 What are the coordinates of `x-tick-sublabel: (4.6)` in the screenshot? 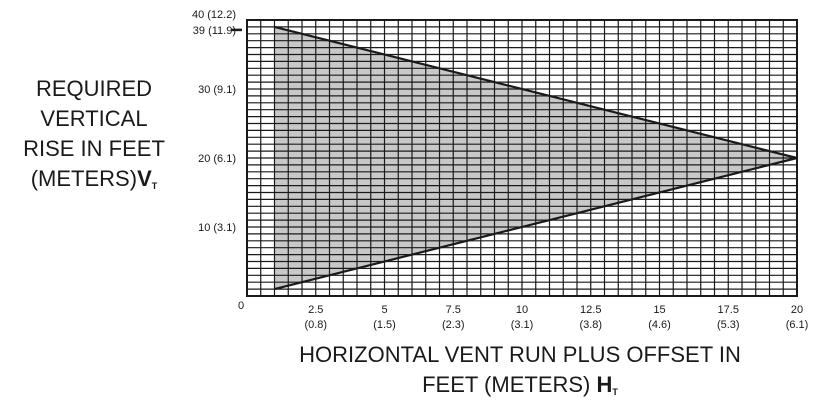 It's located at (659, 325).